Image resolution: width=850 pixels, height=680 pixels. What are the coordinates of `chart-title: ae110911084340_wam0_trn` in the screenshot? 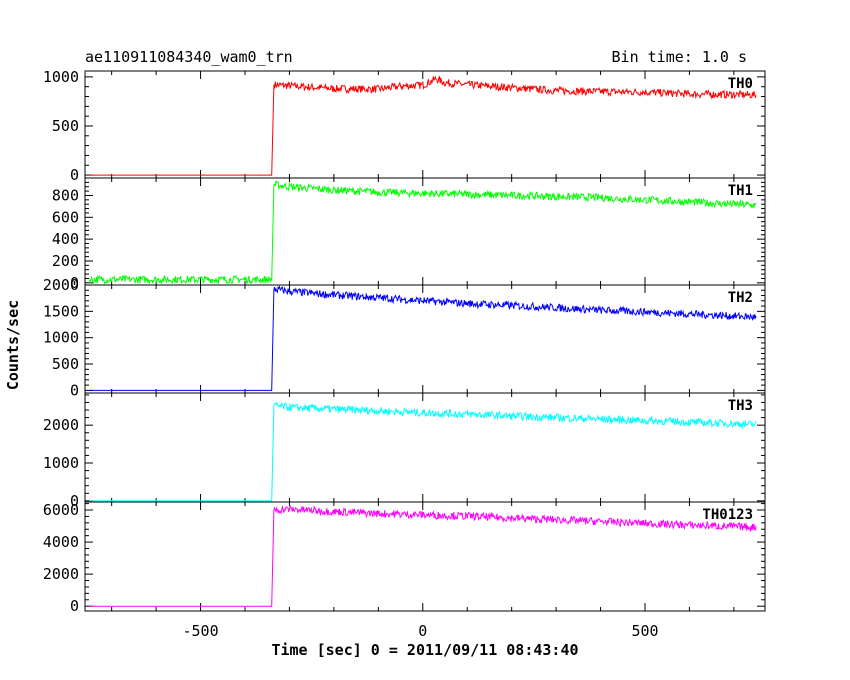 It's located at (189, 57).